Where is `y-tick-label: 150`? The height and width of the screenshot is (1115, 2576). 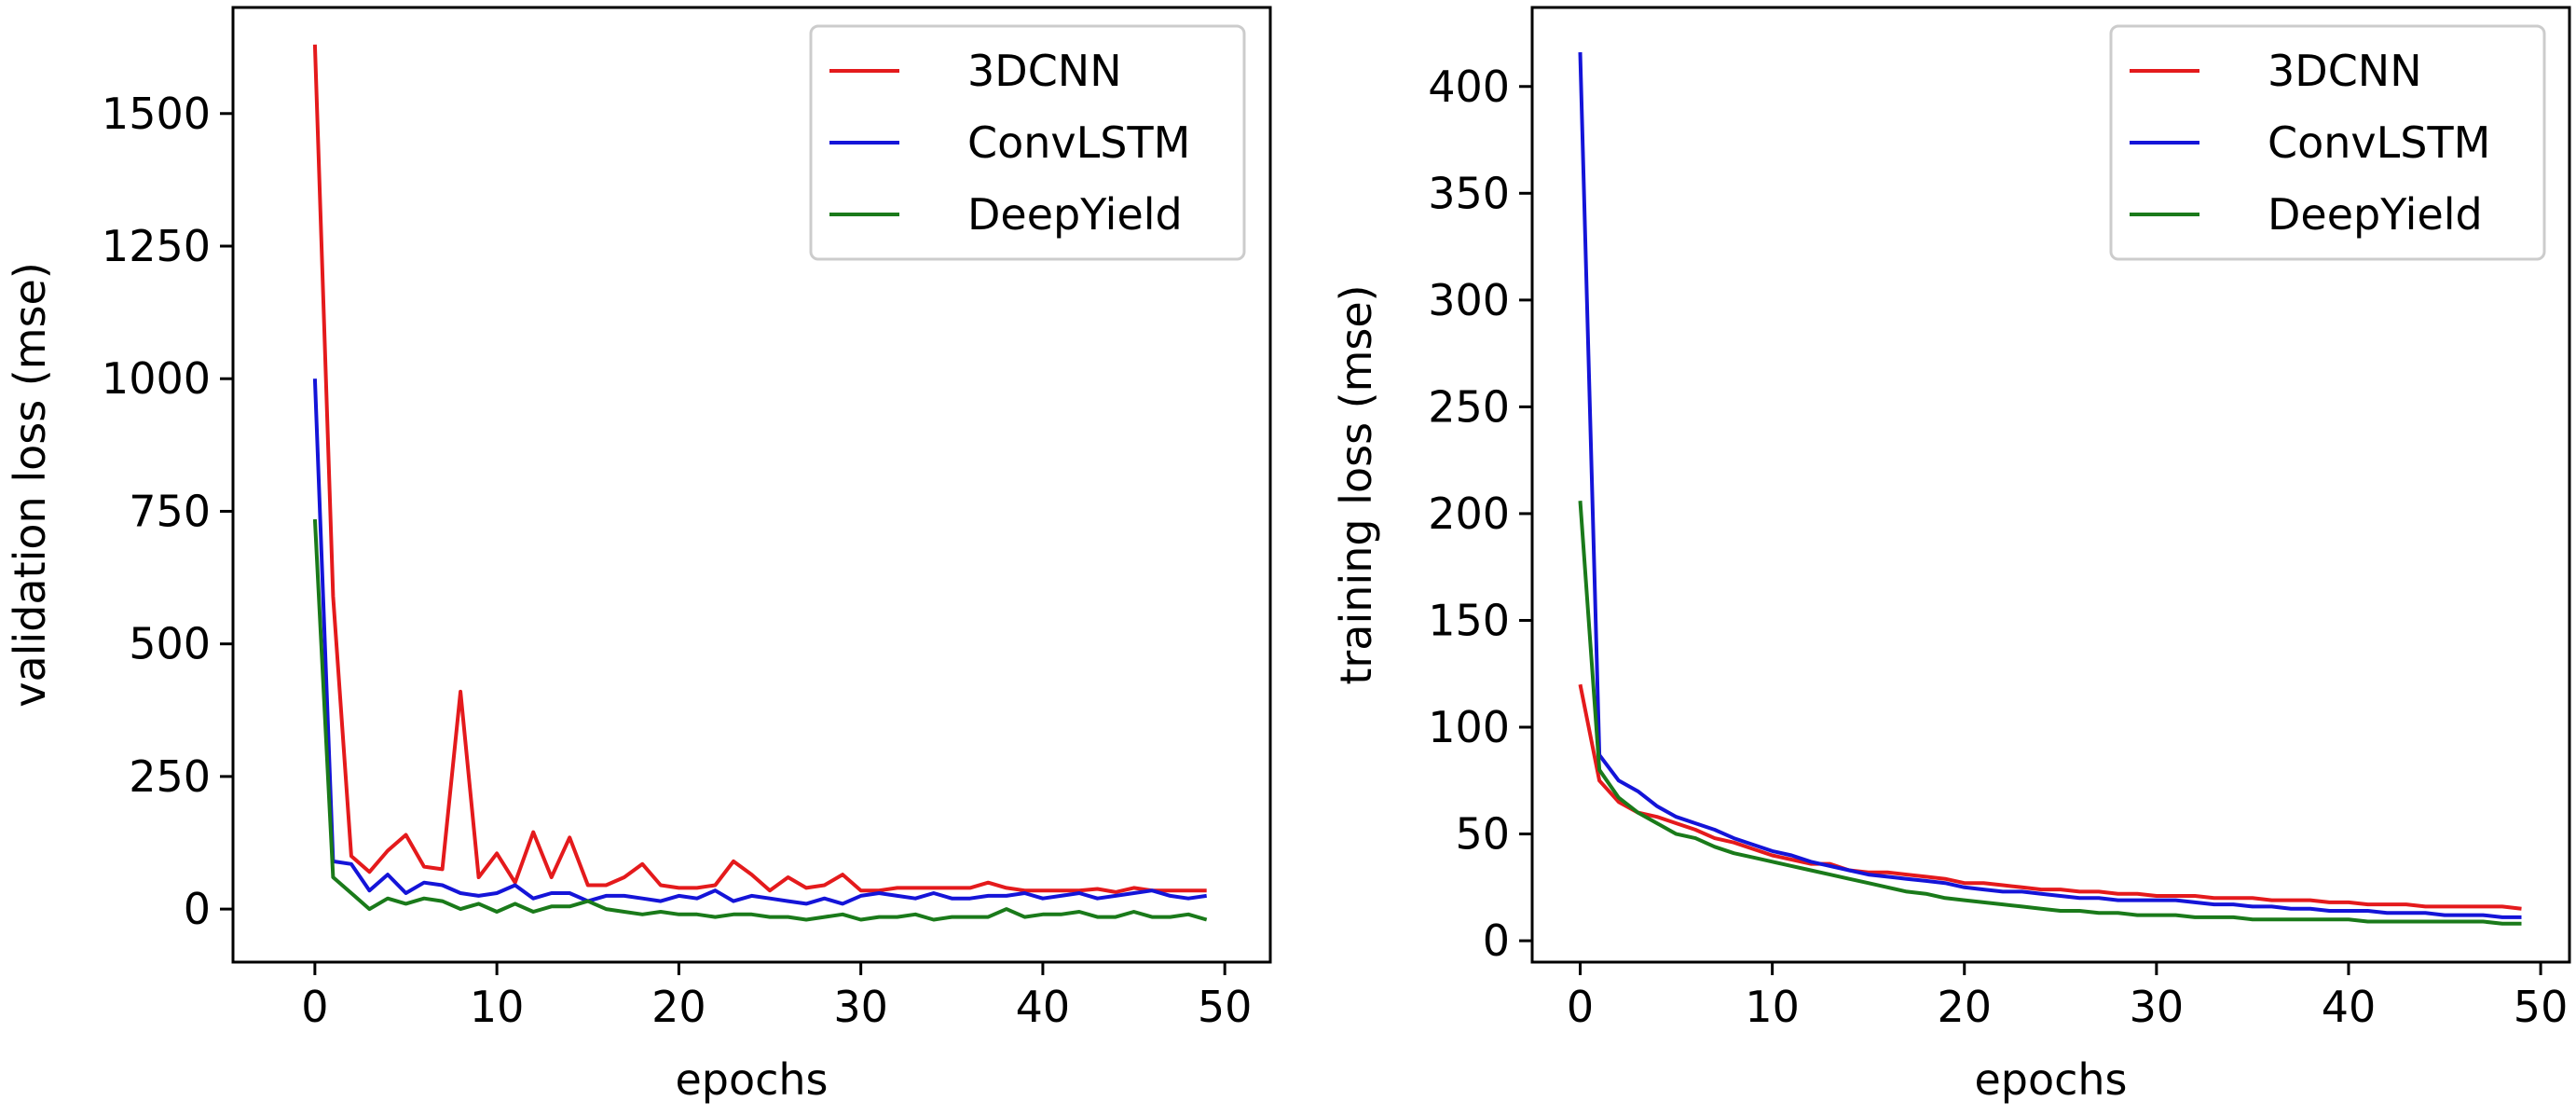 y-tick-label: 150 is located at coordinates (1469, 620).